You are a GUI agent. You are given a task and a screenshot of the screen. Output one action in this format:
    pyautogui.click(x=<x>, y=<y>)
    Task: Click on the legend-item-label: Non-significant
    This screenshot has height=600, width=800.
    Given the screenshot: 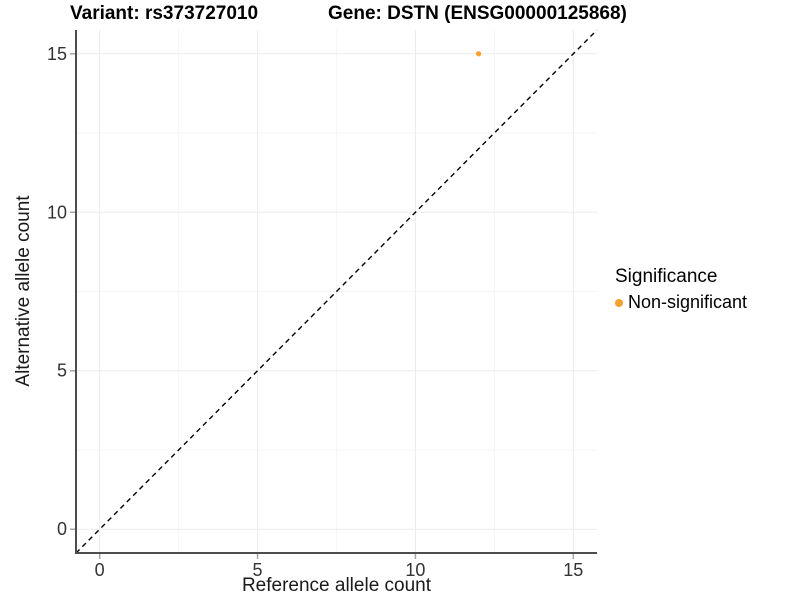 What is the action you would take?
    pyautogui.click(x=688, y=302)
    